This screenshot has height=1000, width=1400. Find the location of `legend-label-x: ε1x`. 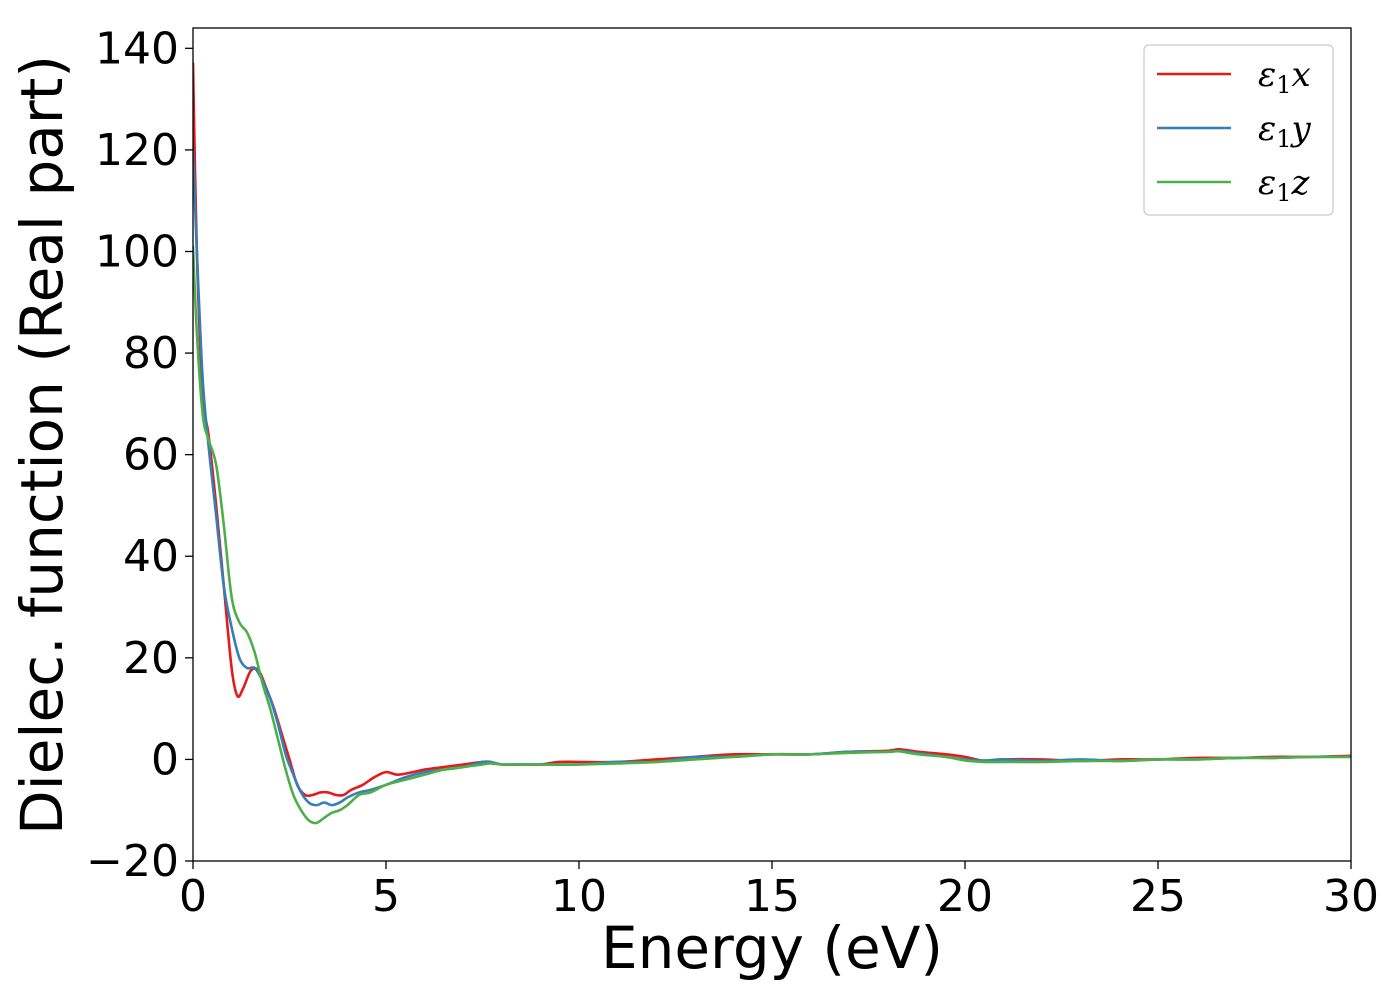

legend-label-x: ε1x is located at coordinates (1284, 77).